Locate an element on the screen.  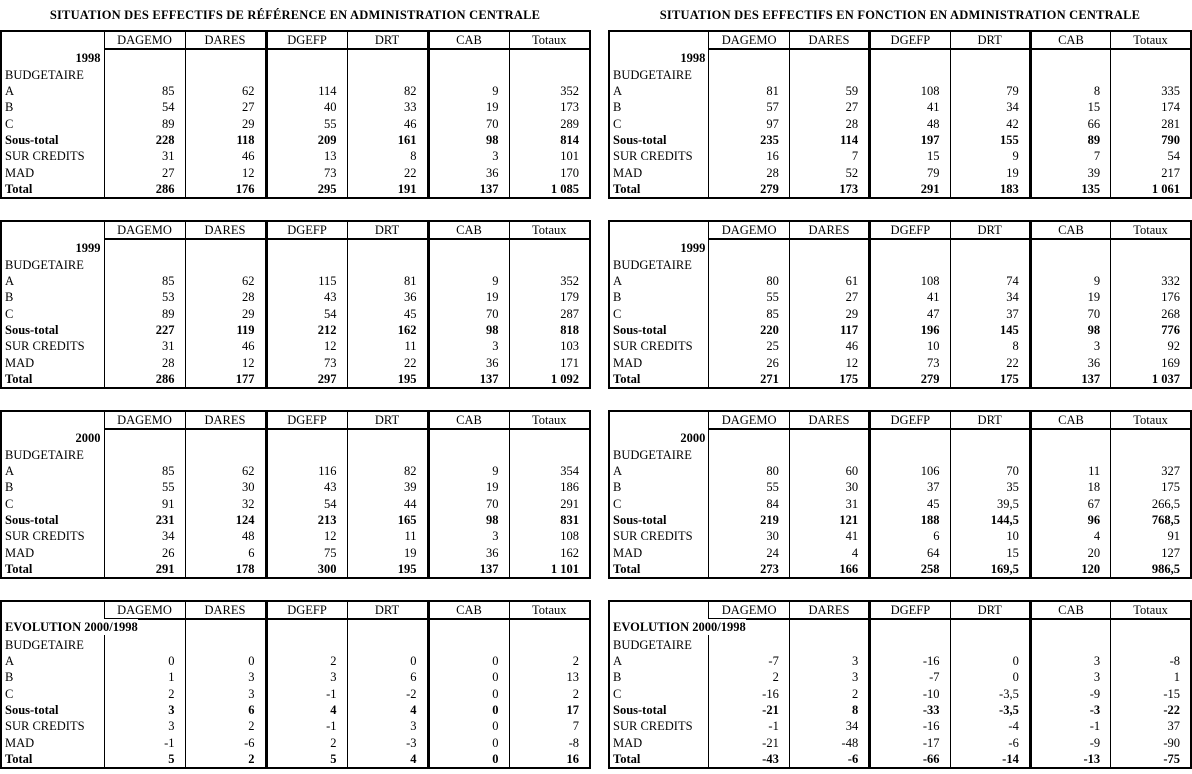
header-row: DAGEMO DARES DGEFP DRT CAB Totaux is located at coordinates (899, 421).